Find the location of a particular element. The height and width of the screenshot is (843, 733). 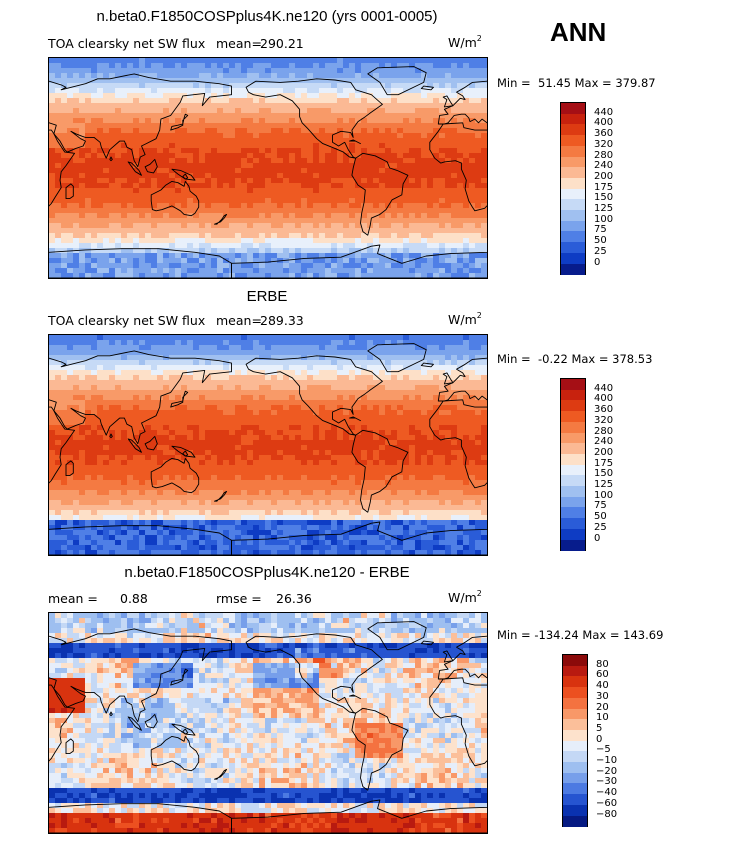

colorbar-label: 80 is located at coordinates (602, 664).